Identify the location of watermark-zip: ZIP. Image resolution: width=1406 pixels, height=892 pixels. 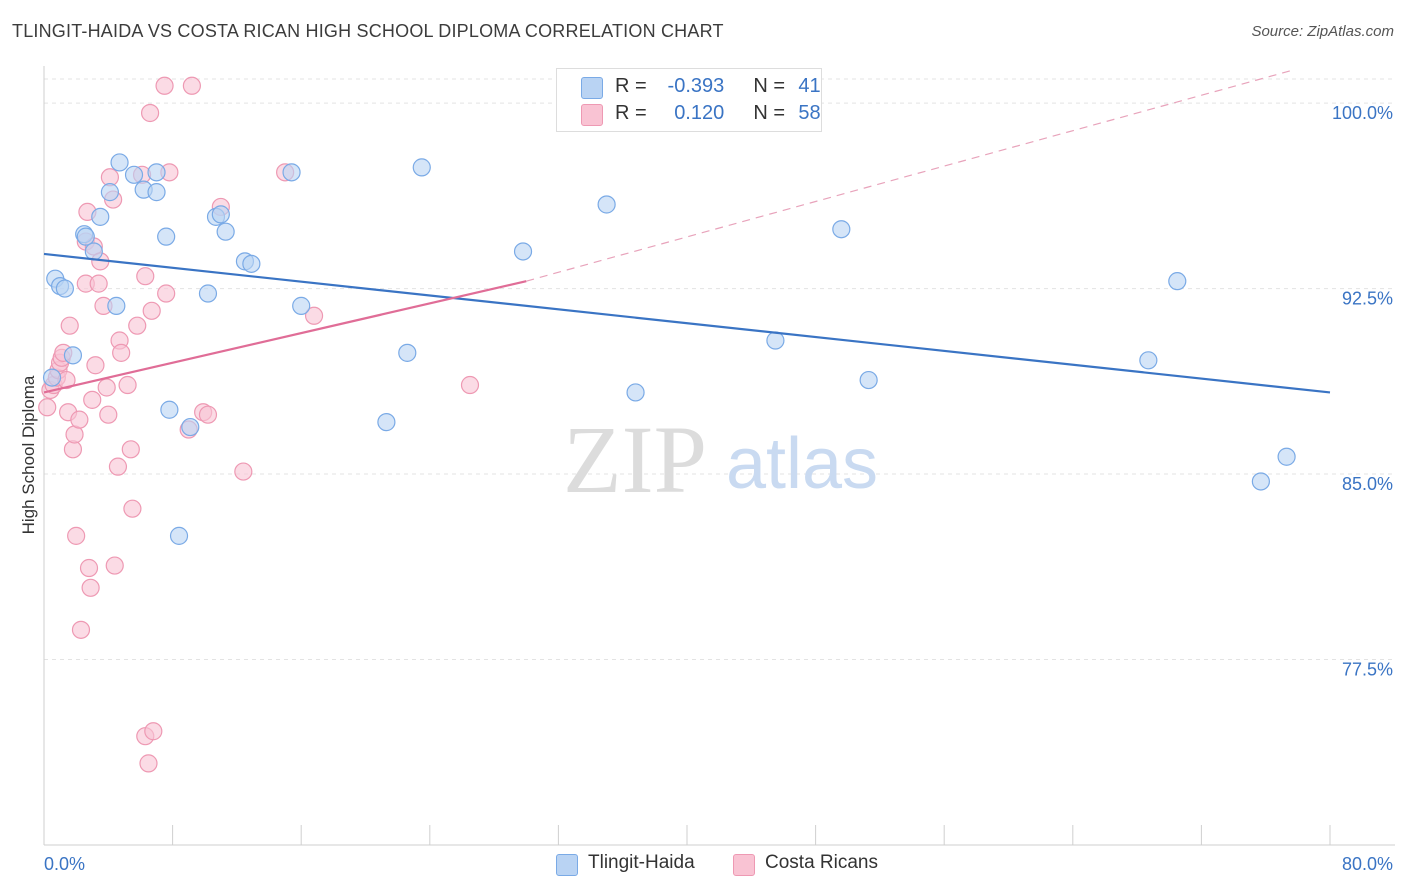
(635, 459).